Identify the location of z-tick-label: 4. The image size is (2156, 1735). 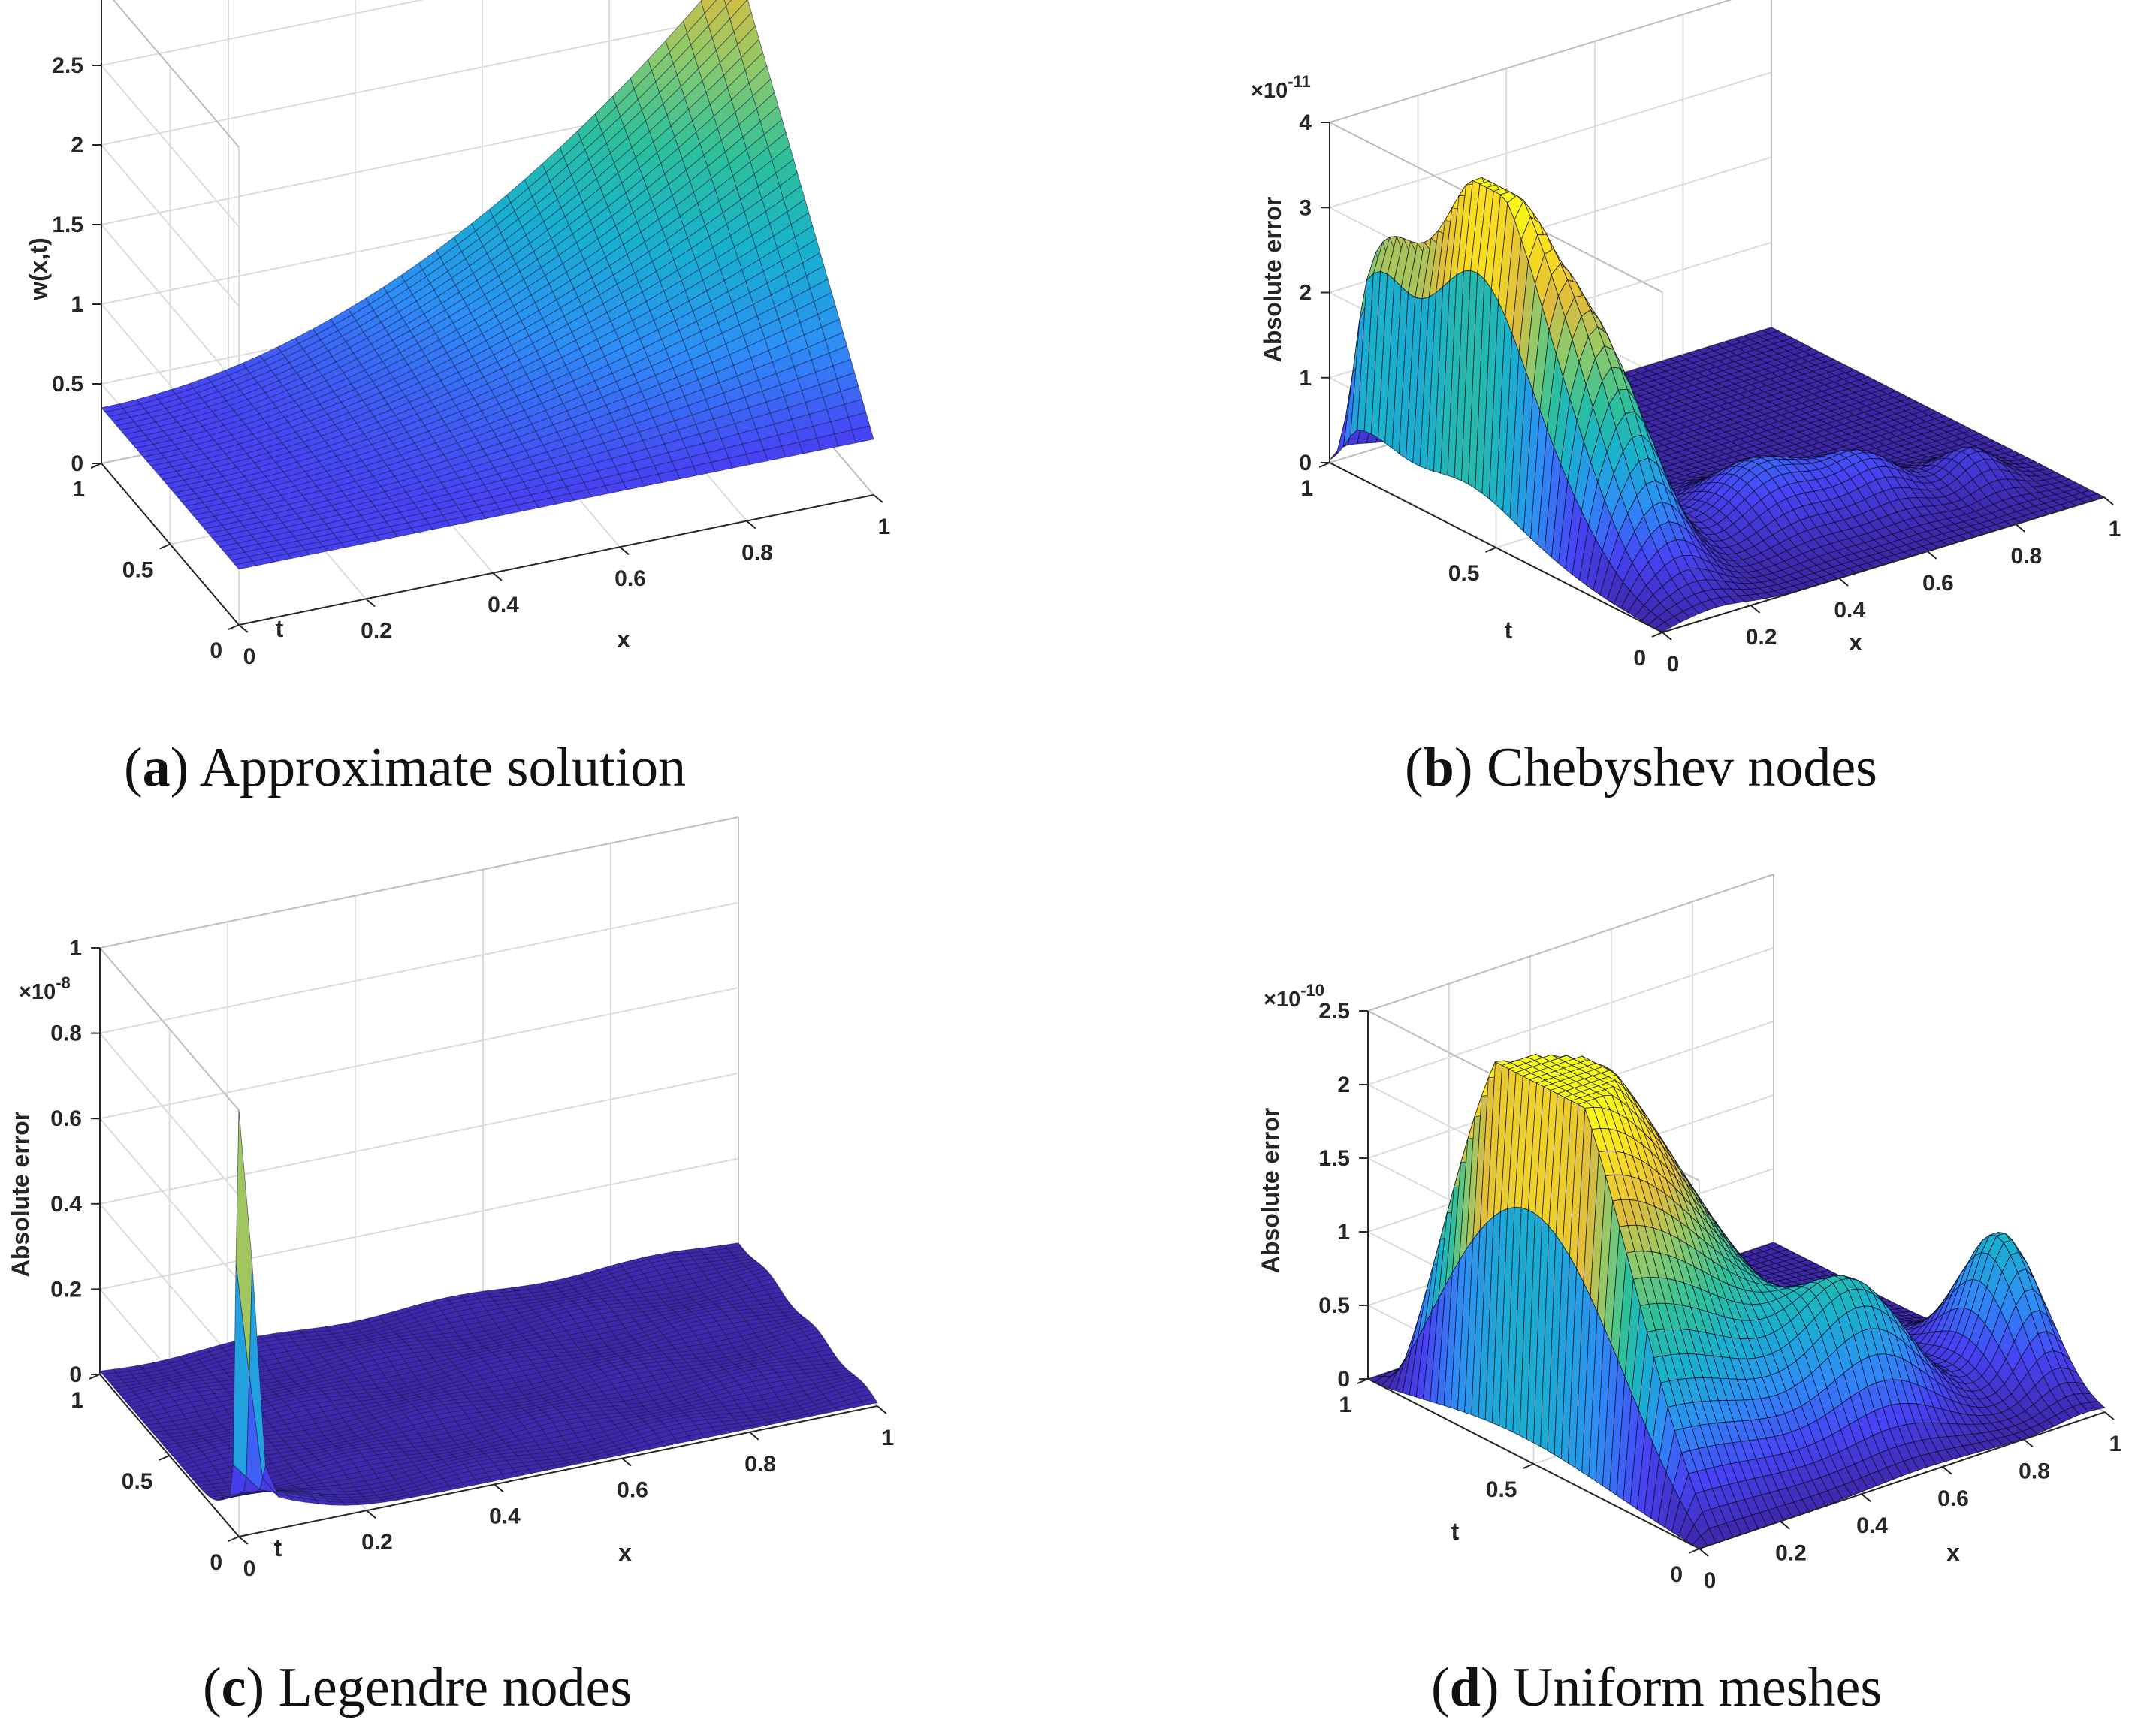
(1305, 123).